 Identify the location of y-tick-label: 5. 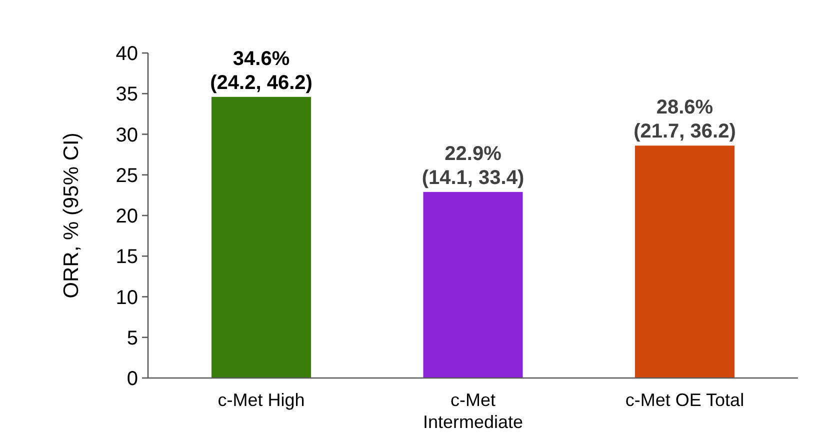
(132, 338).